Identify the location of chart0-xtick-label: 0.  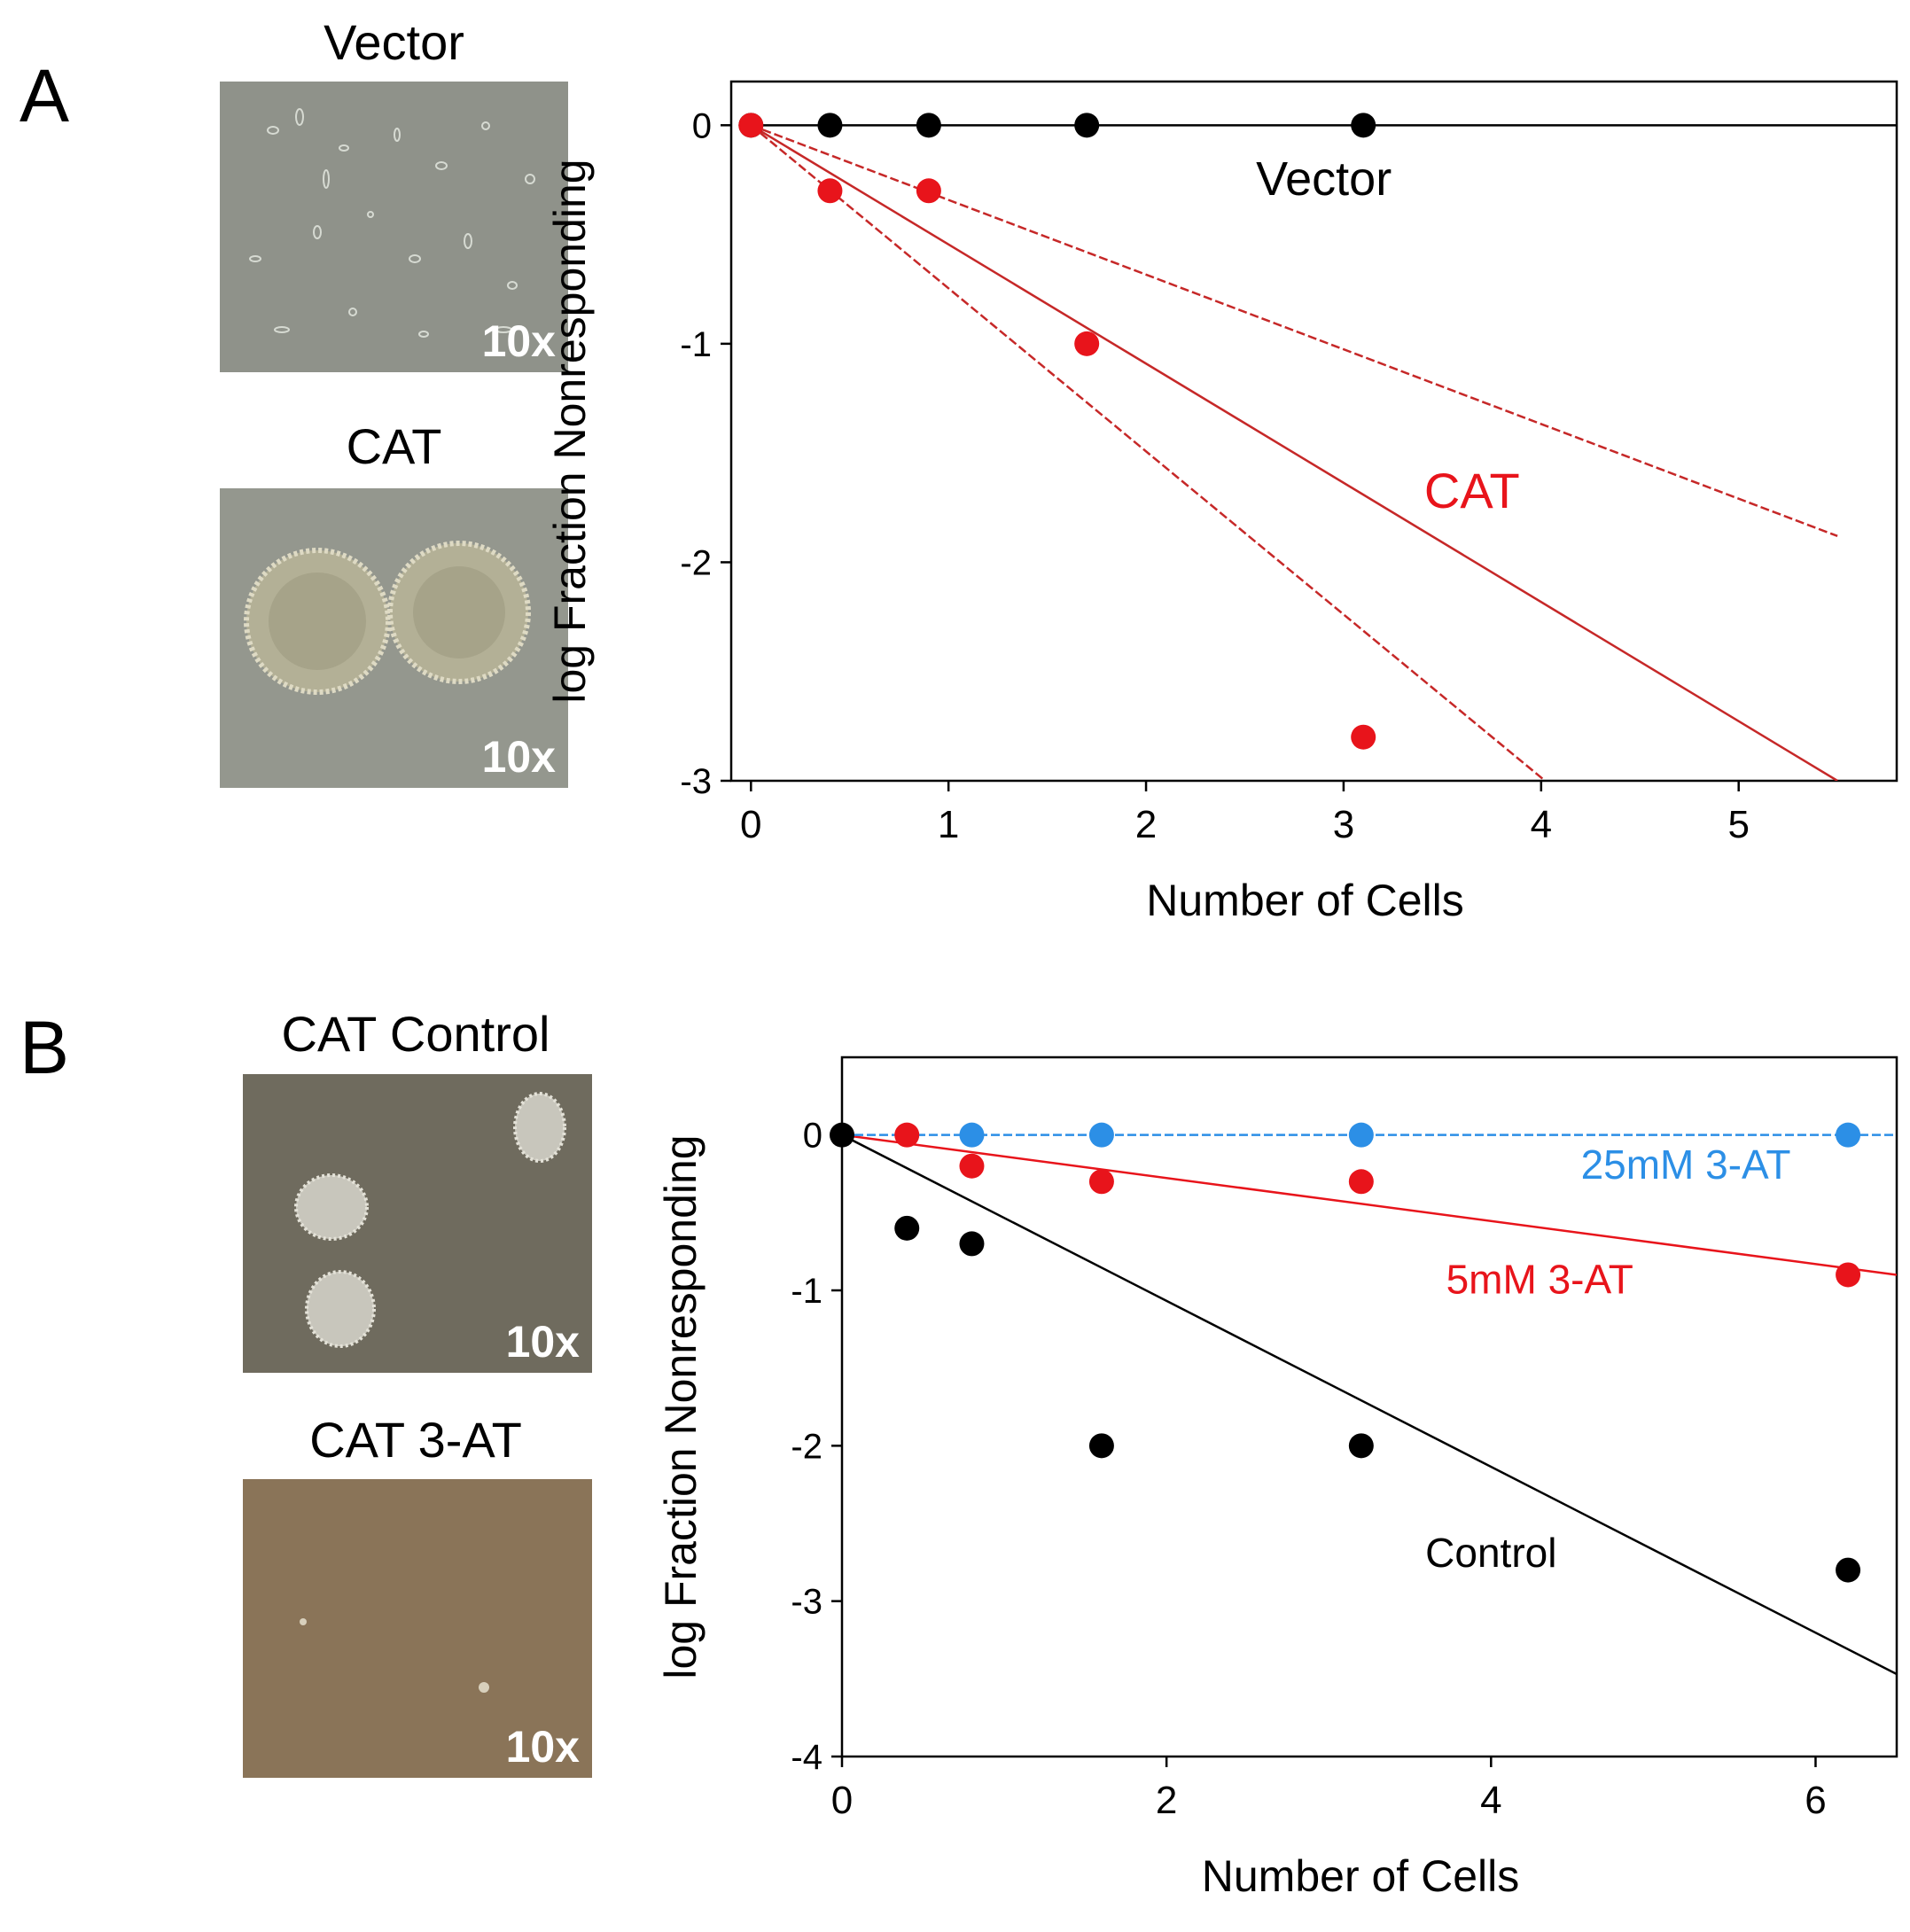
(751, 825).